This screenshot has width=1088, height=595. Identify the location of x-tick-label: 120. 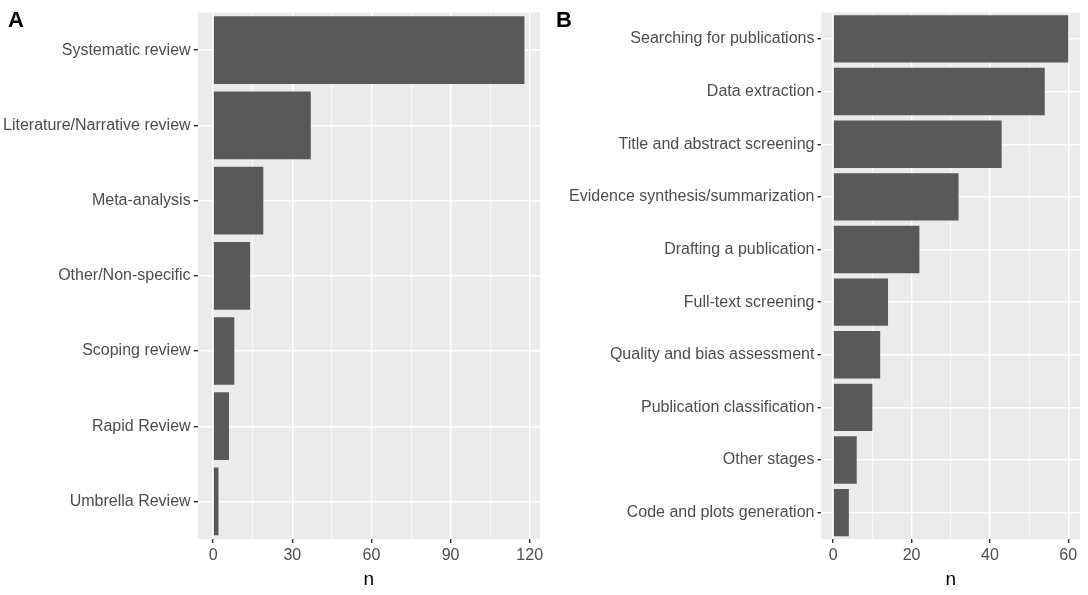
(530, 555).